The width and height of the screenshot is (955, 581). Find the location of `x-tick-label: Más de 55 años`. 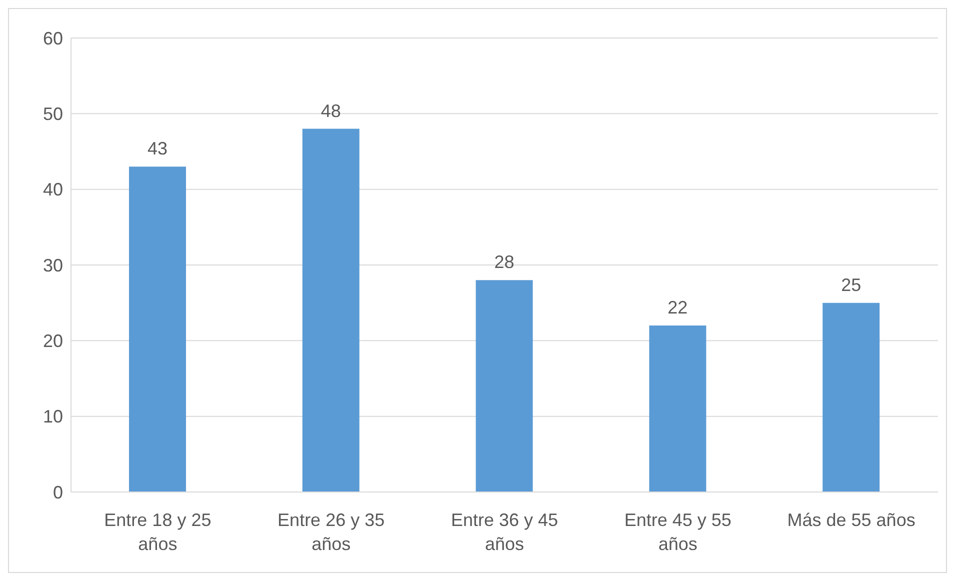

x-tick-label: Más de 55 años is located at coordinates (851, 520).